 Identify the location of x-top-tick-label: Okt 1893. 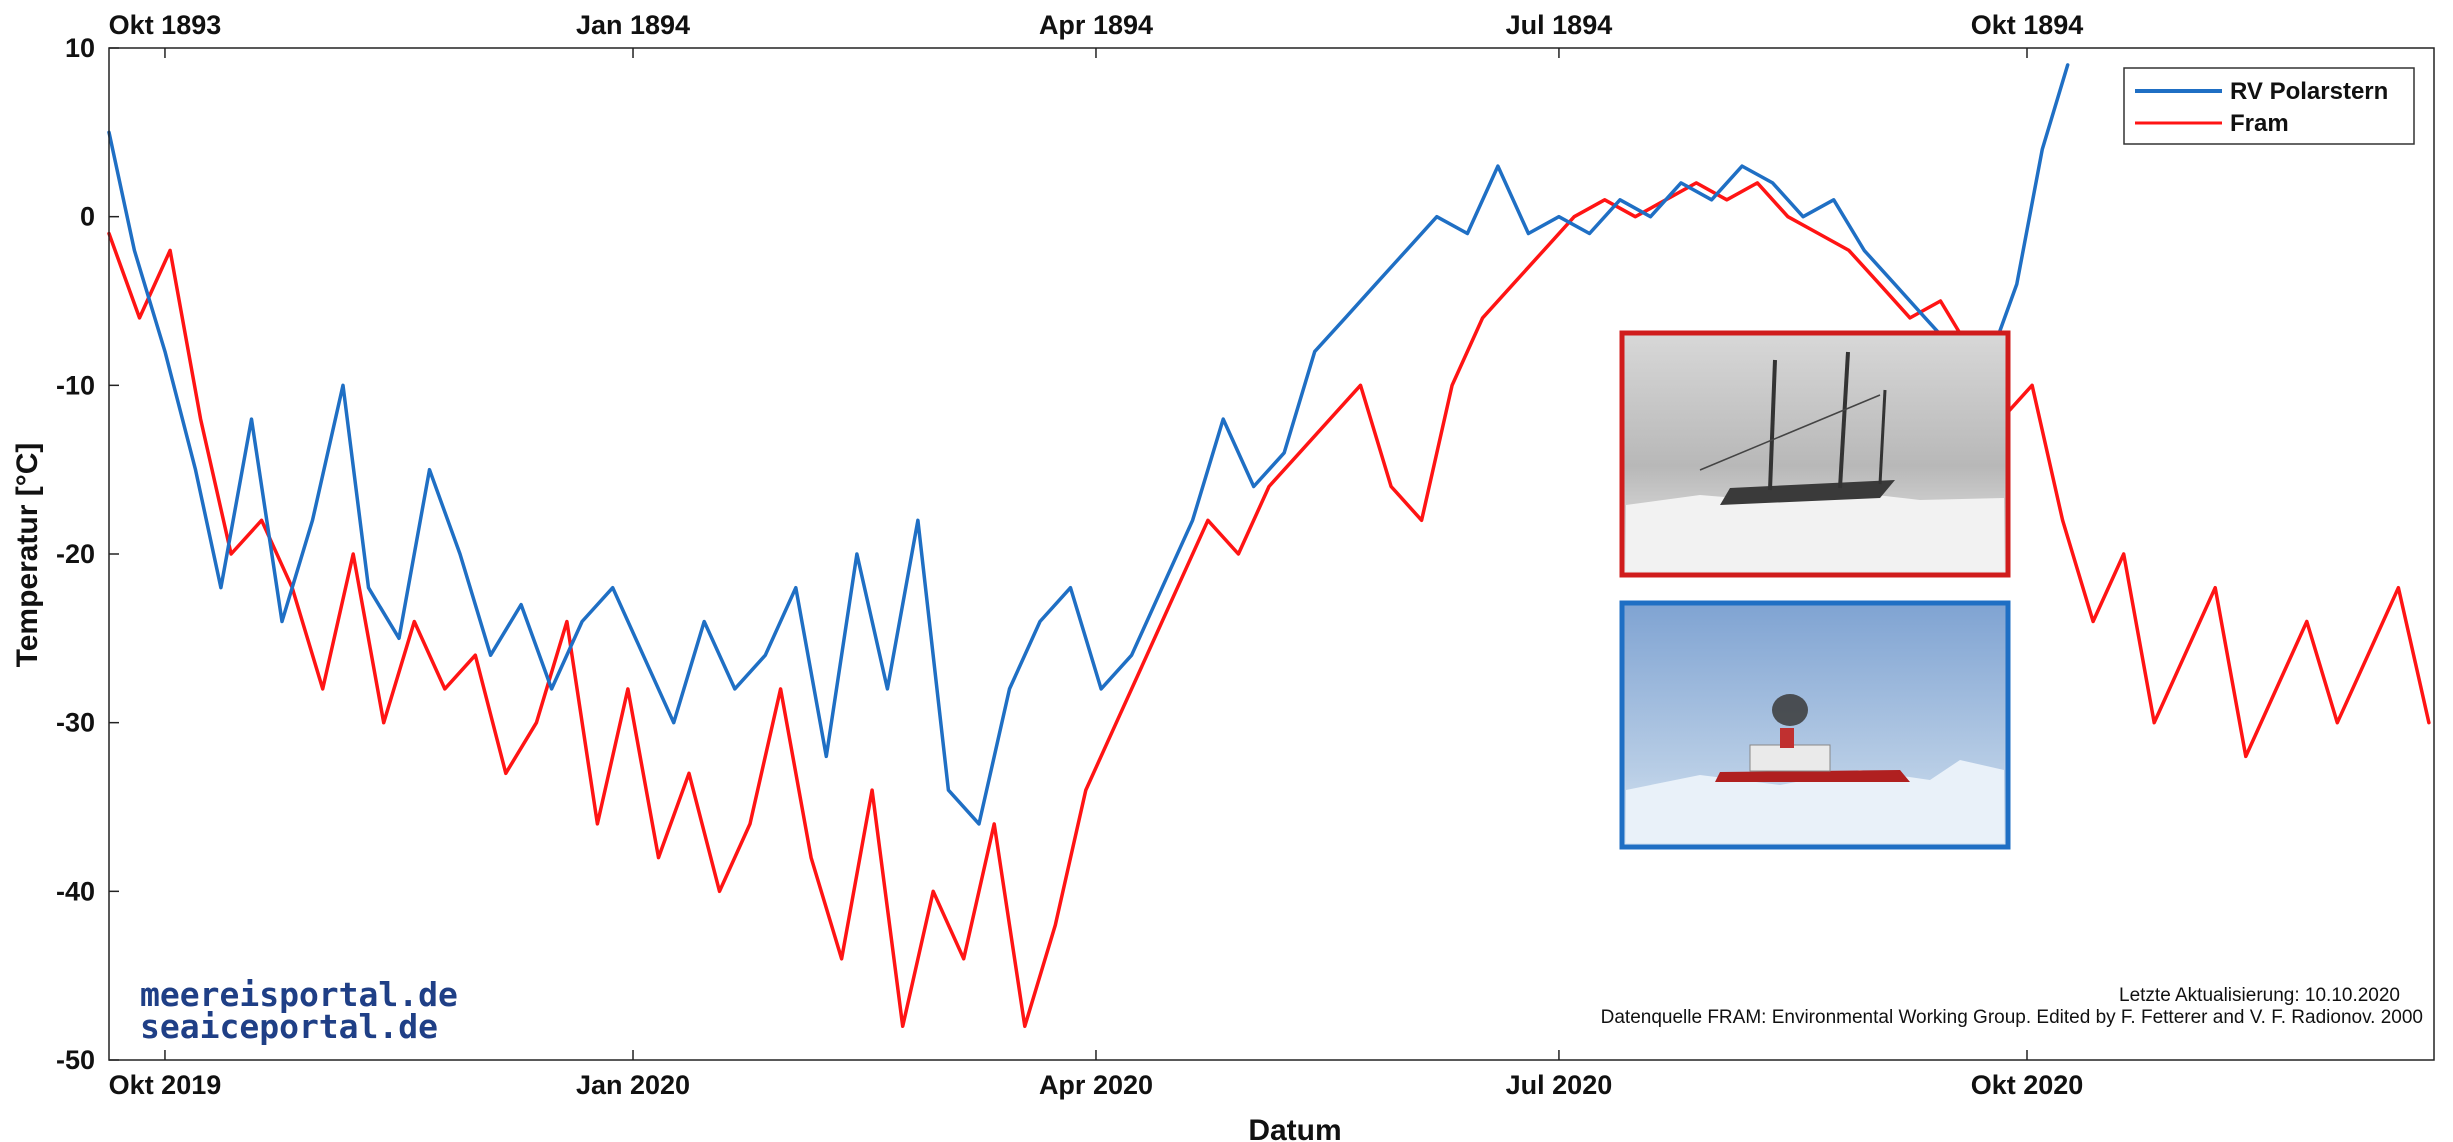
(165, 25).